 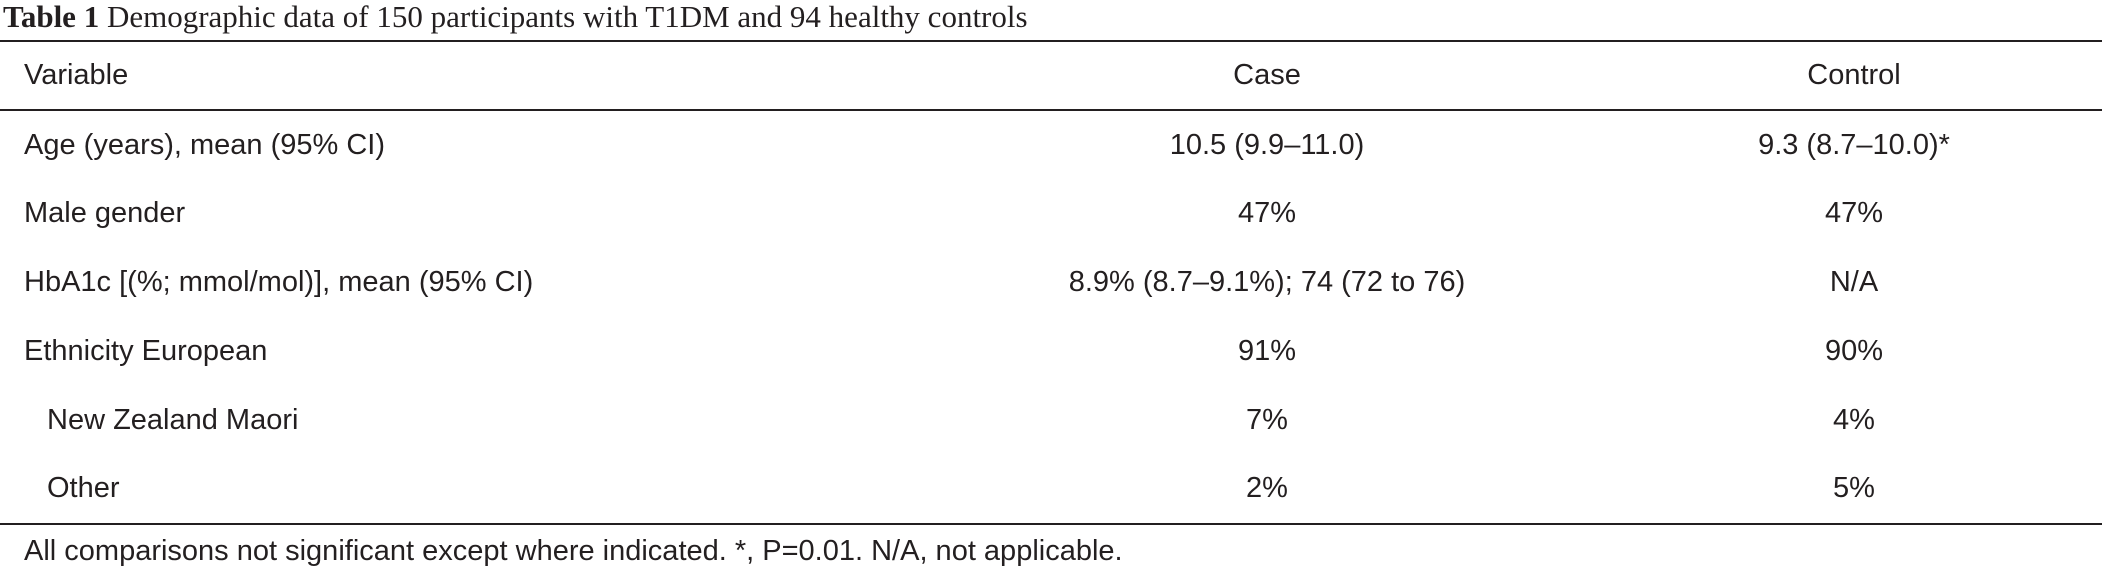 What do you see at coordinates (1051, 110) in the screenshot?
I see `table-header-rule` at bounding box center [1051, 110].